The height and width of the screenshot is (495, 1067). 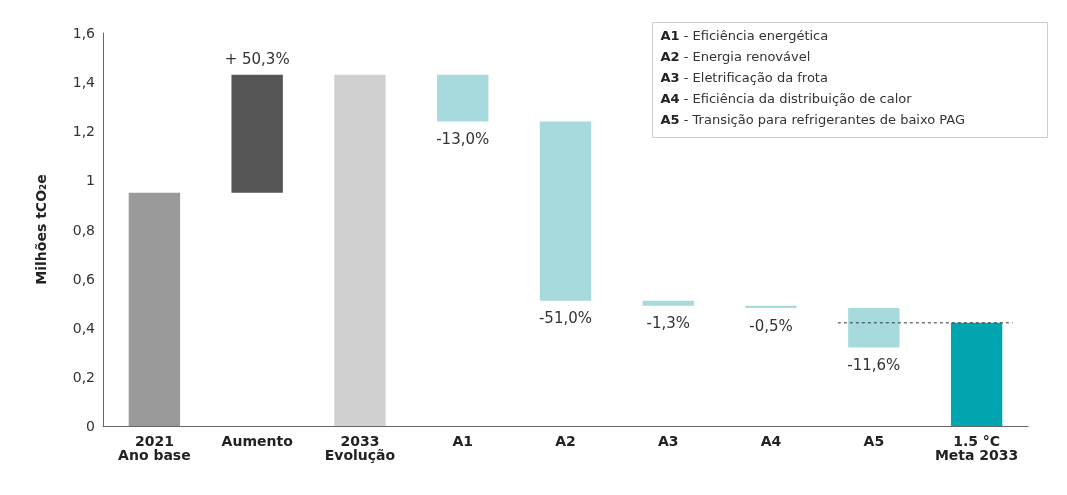 What do you see at coordinates (771, 441) in the screenshot?
I see `x-tick-label: A4` at bounding box center [771, 441].